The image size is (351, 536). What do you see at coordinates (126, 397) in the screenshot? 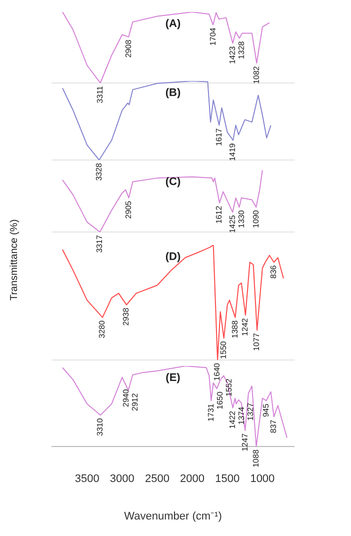
I see `annotation: 2940` at bounding box center [126, 397].